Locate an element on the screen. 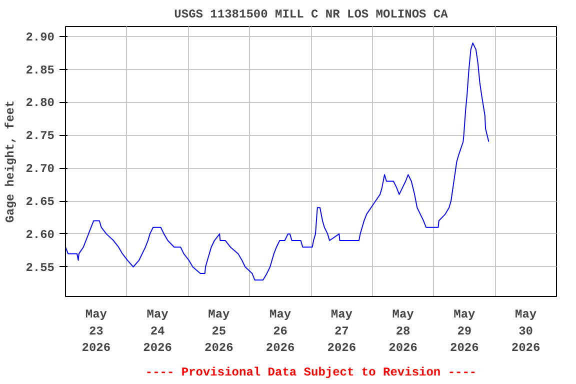 The image size is (576, 384). y-tick-label: 2.65 is located at coordinates (40, 202).